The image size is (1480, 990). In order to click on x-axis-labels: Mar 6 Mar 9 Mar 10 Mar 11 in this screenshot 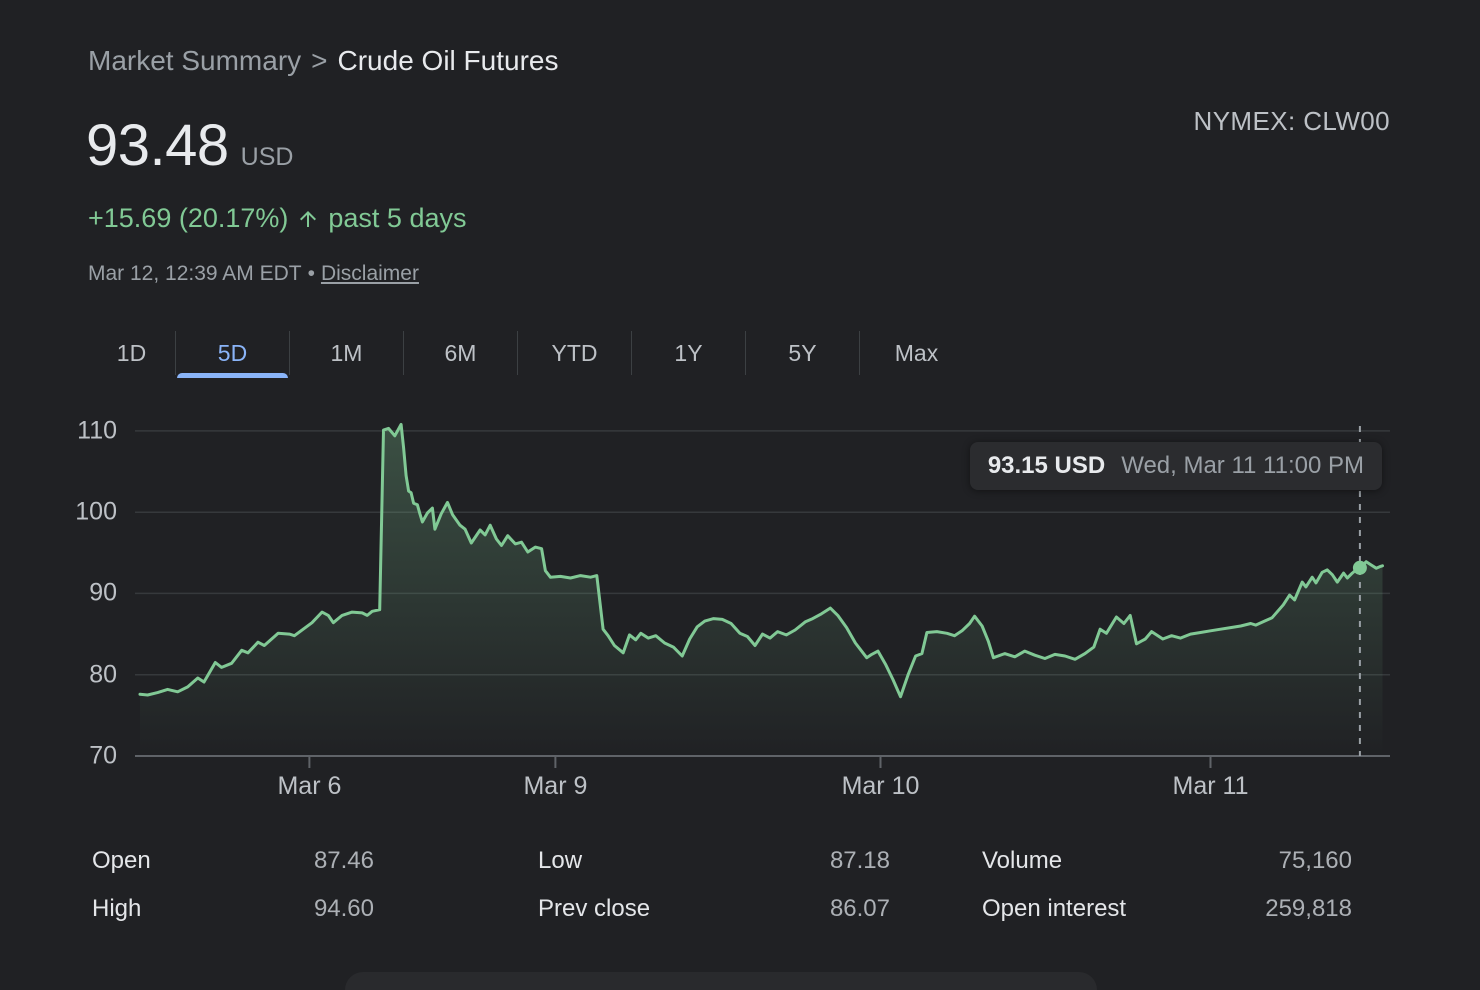, I will do `click(762, 787)`.